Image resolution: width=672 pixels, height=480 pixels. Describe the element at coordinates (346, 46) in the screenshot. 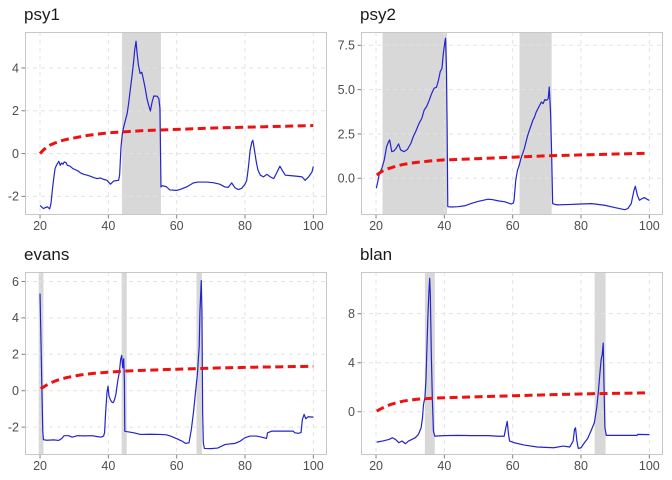

I see `y-tick-label: 7.5` at that location.